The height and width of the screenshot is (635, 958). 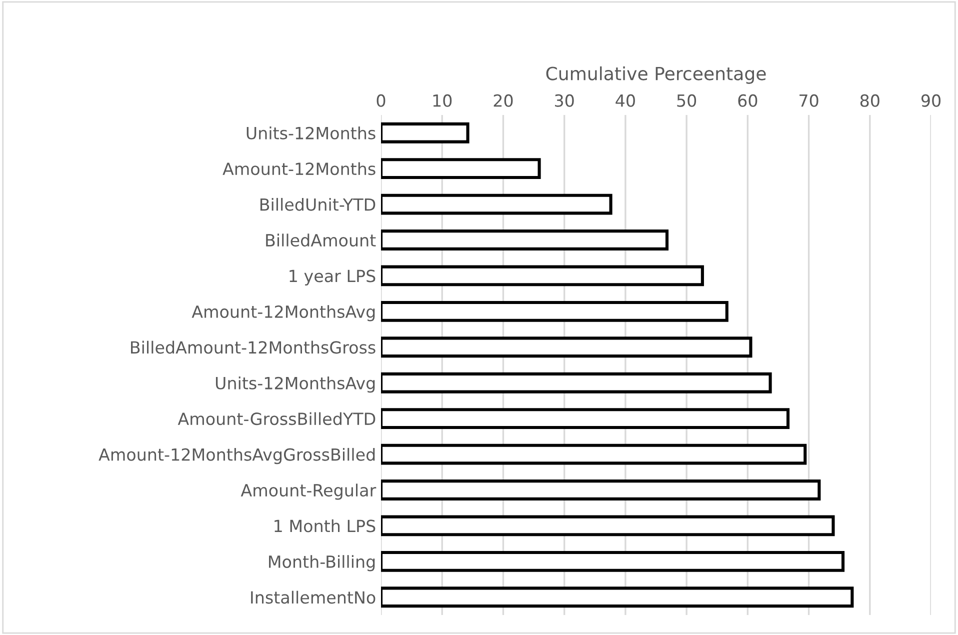 What do you see at coordinates (870, 100) in the screenshot?
I see `x-tick-label: 80` at bounding box center [870, 100].